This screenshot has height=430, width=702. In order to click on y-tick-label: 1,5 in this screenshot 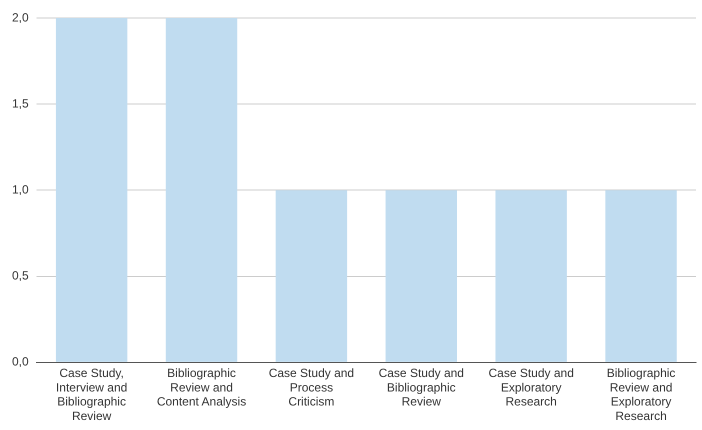, I will do `click(20, 103)`.